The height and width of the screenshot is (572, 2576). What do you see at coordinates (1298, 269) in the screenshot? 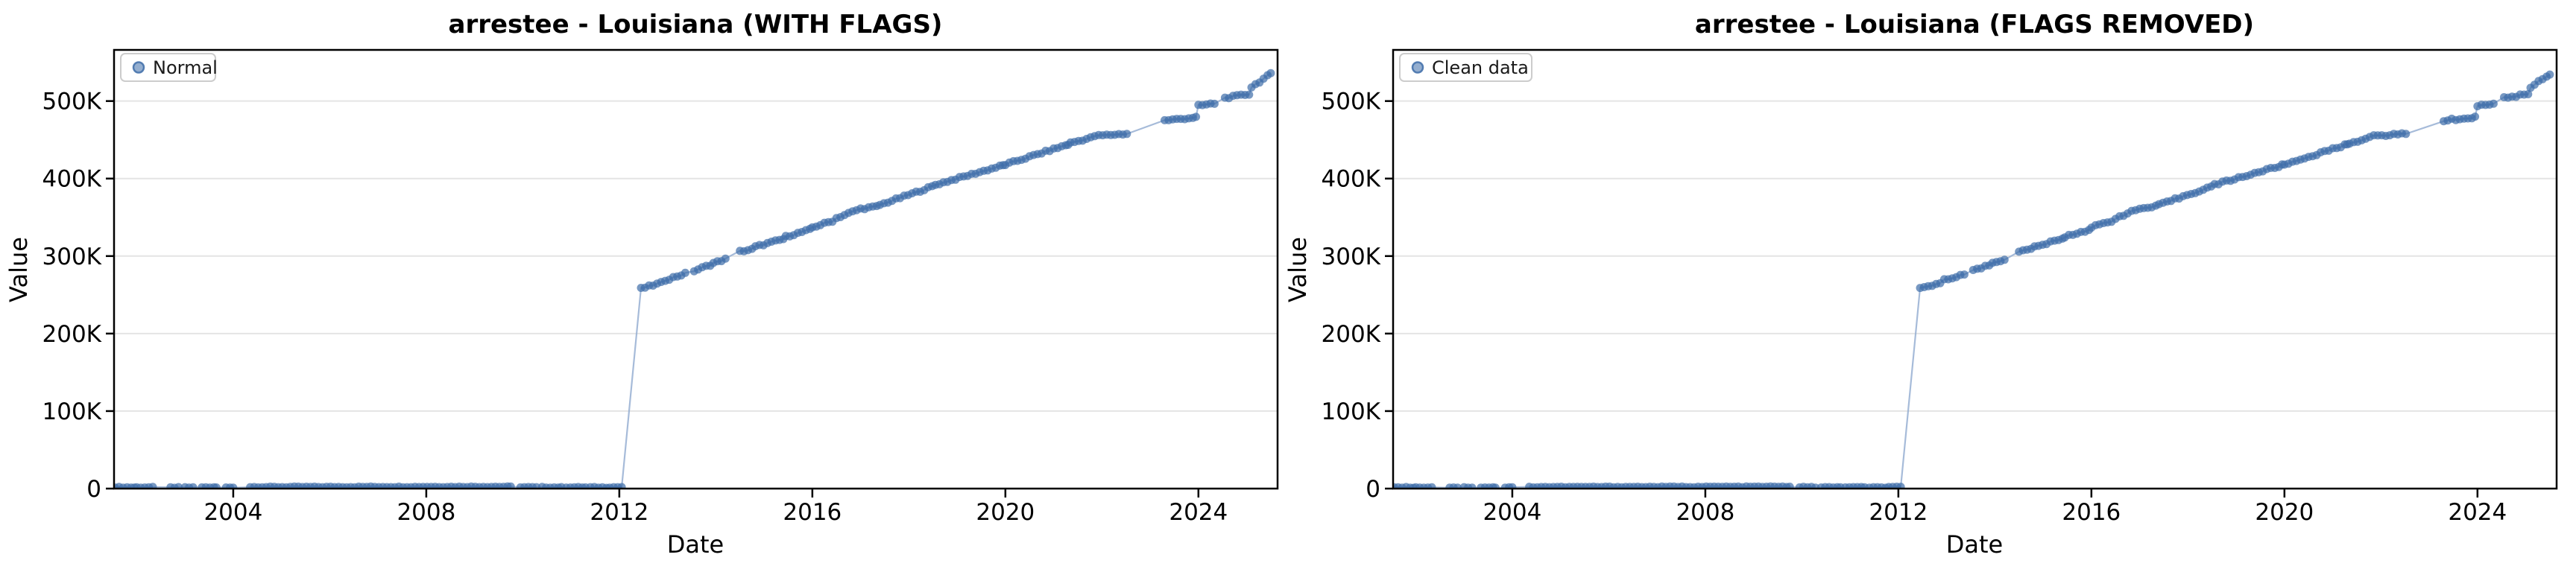
I see `y-axis-label-right: Value` at bounding box center [1298, 269].